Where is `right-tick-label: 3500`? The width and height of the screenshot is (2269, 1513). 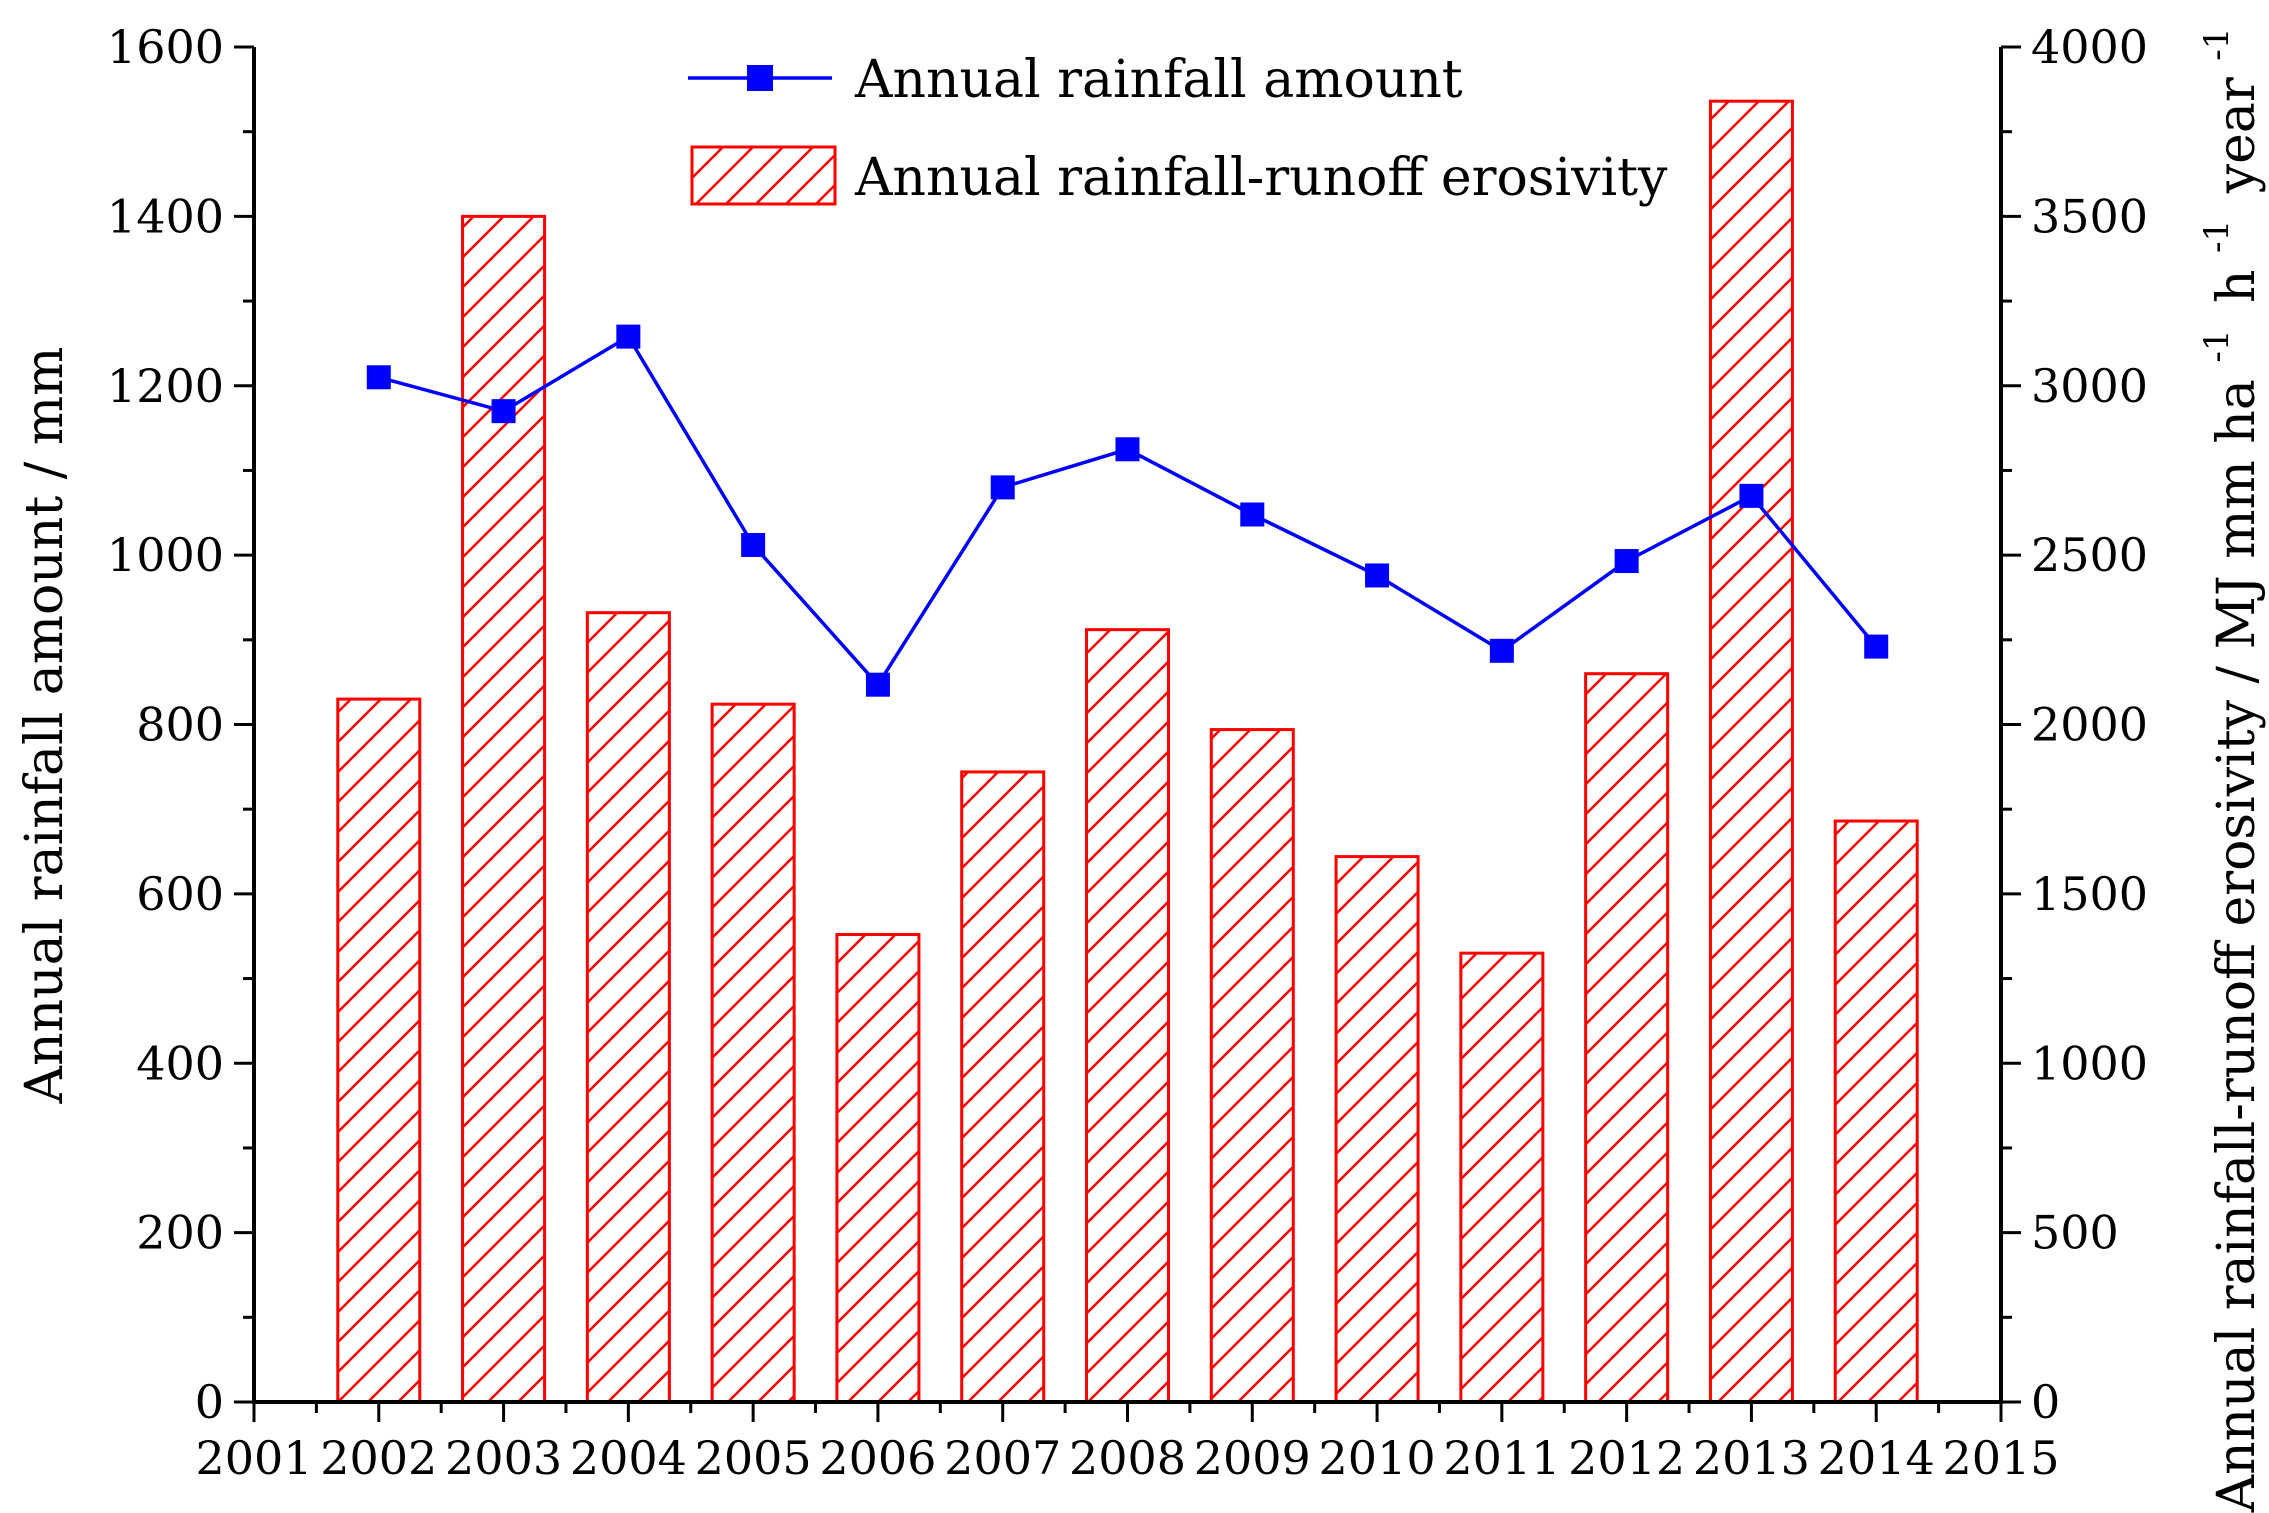 right-tick-label: 3500 is located at coordinates (2089, 216).